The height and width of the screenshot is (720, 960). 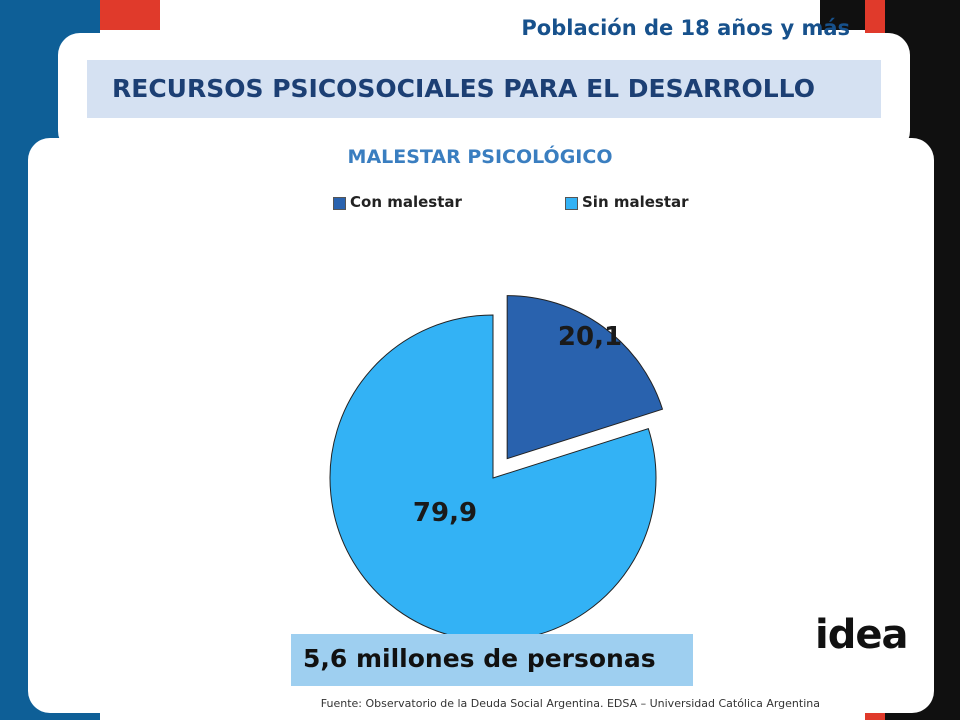 I want to click on chart-title: MALESTAR PSICOLÓGICO, so click(x=480, y=157).